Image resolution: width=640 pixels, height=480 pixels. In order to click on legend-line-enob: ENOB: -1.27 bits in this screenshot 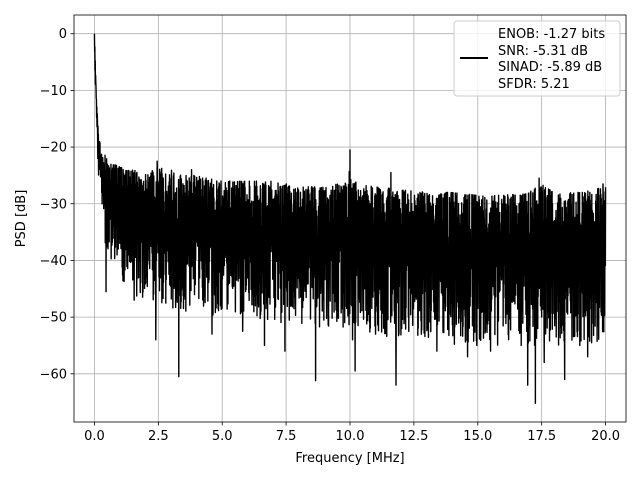, I will do `click(551, 34)`.